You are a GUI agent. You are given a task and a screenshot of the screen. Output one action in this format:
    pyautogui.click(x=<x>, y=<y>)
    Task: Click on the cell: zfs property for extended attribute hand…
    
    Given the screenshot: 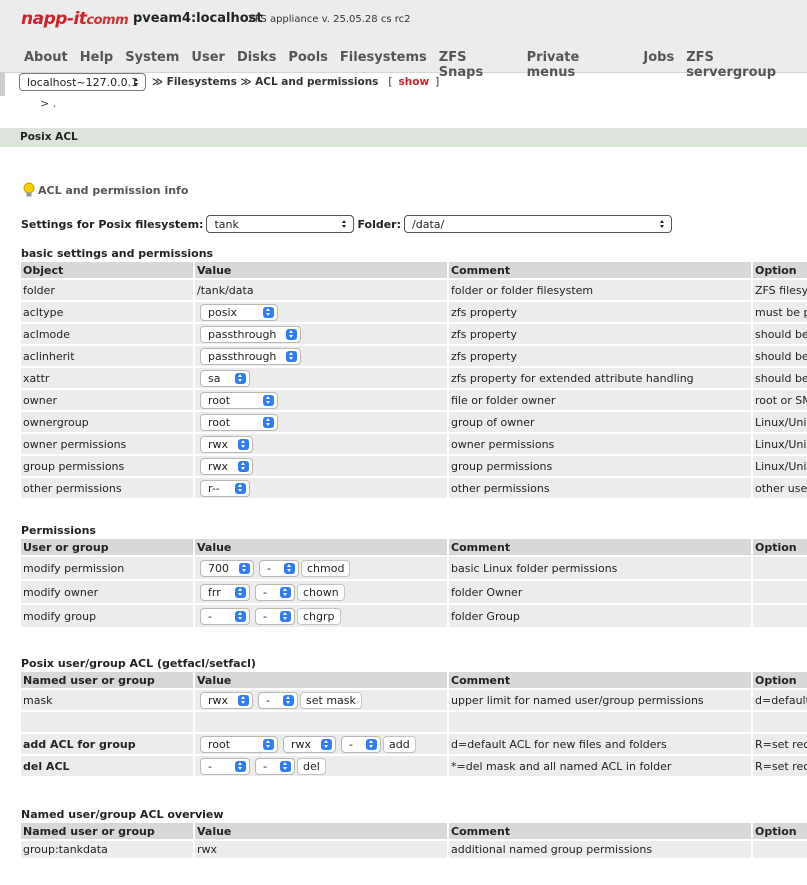 What is the action you would take?
    pyautogui.click(x=600, y=378)
    